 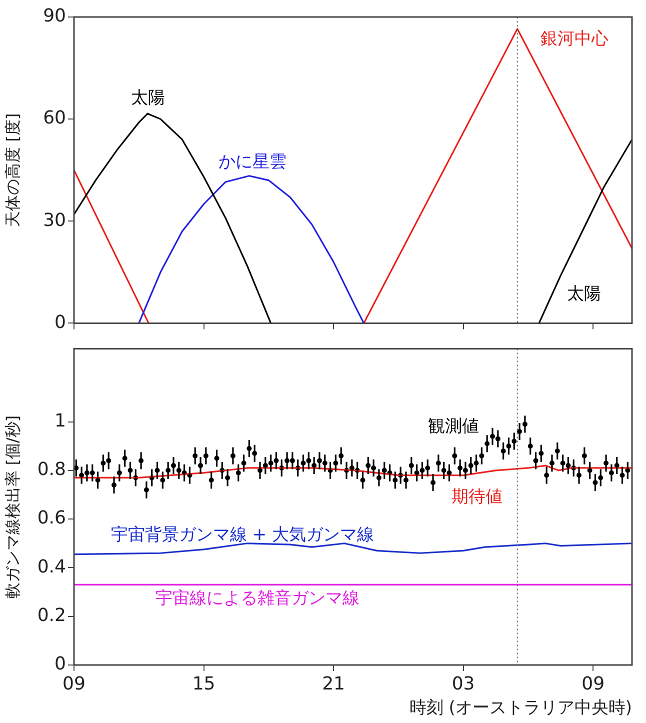 I want to click on x-tick-label: 03, so click(x=463, y=683).